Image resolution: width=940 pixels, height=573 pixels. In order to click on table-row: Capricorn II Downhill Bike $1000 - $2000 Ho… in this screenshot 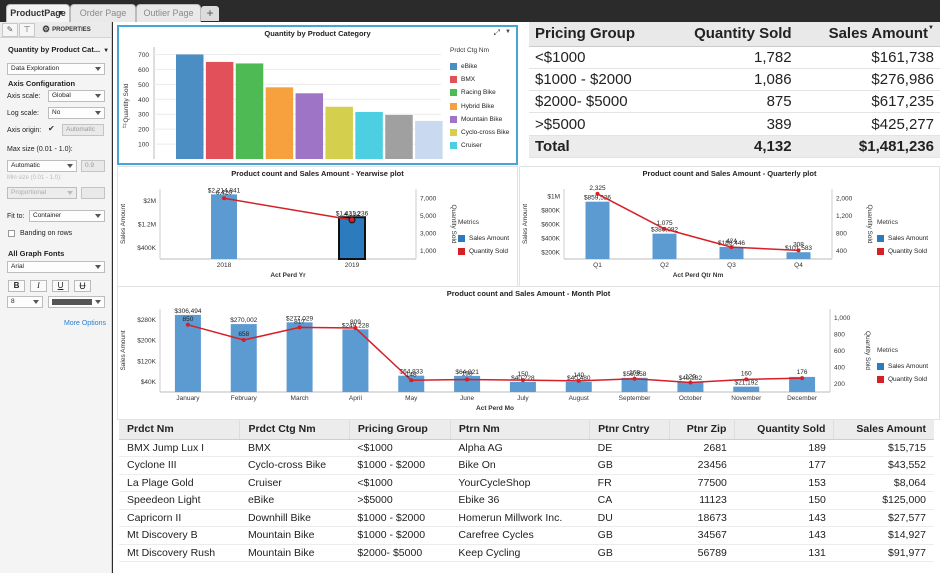, I will do `click(526, 518)`.